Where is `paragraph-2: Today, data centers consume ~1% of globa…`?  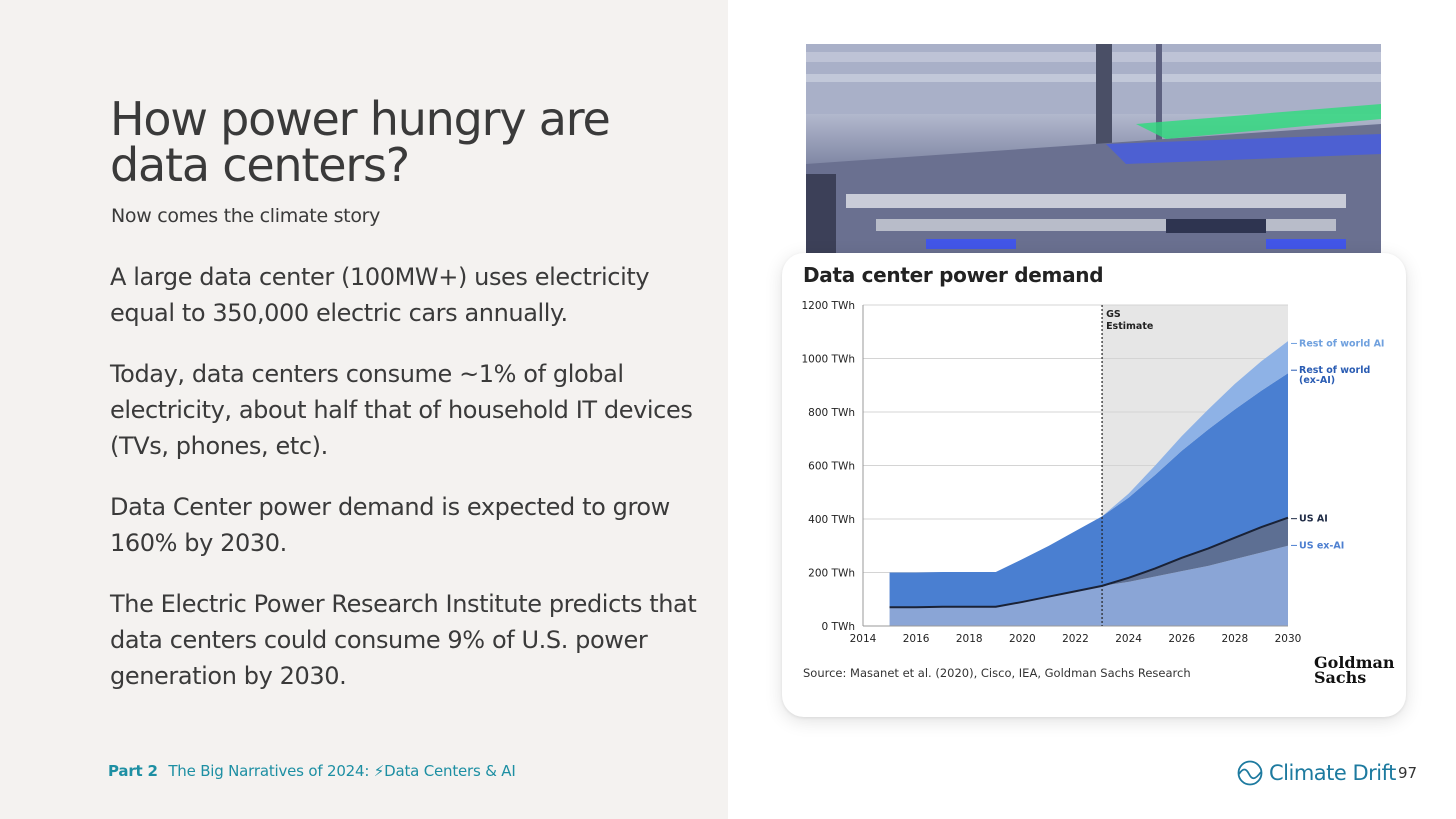
paragraph-2: Today, data centers consume ~1% of globa… is located at coordinates (401, 410).